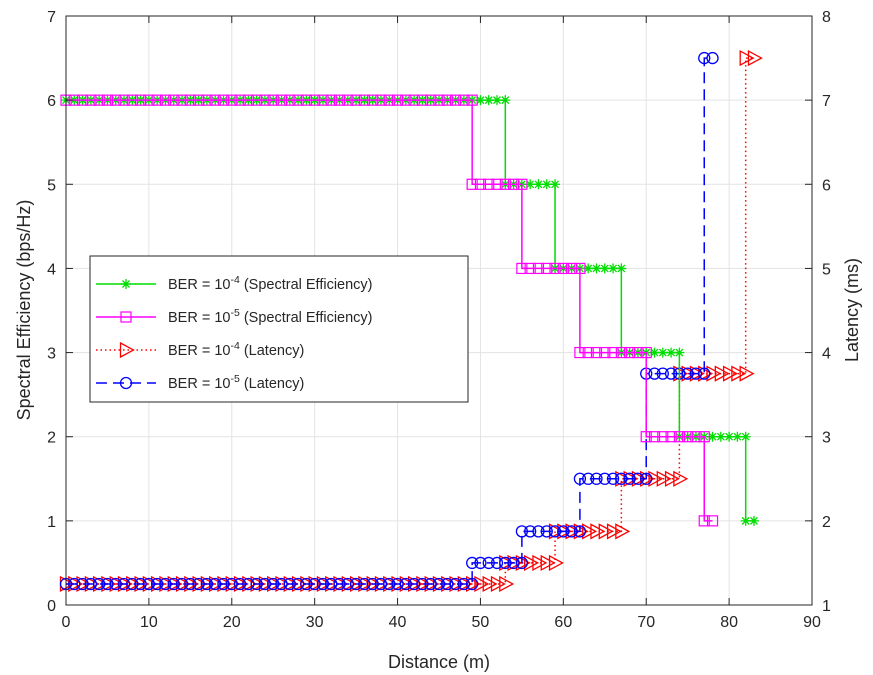 The width and height of the screenshot is (873, 675). What do you see at coordinates (826, 185) in the screenshot?
I see `y-right-tick-label: 6` at bounding box center [826, 185].